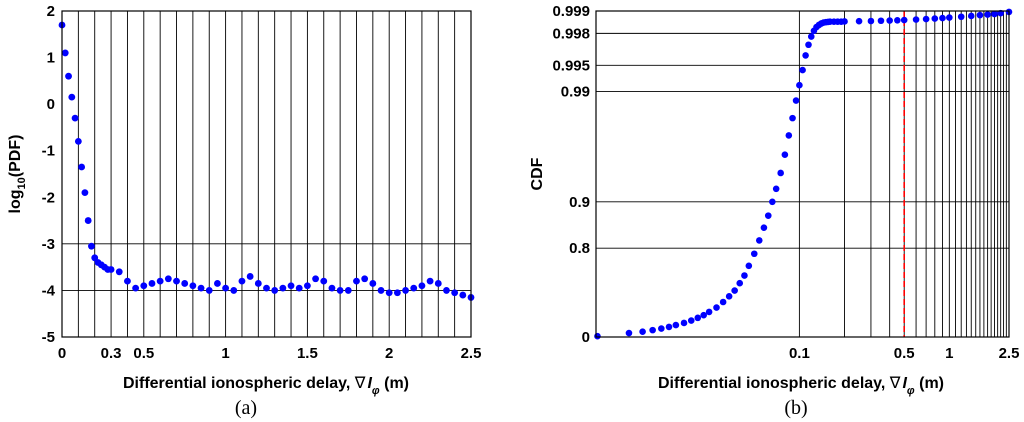  I want to click on panel-b-y-tick-label: 0, so click(586, 337).